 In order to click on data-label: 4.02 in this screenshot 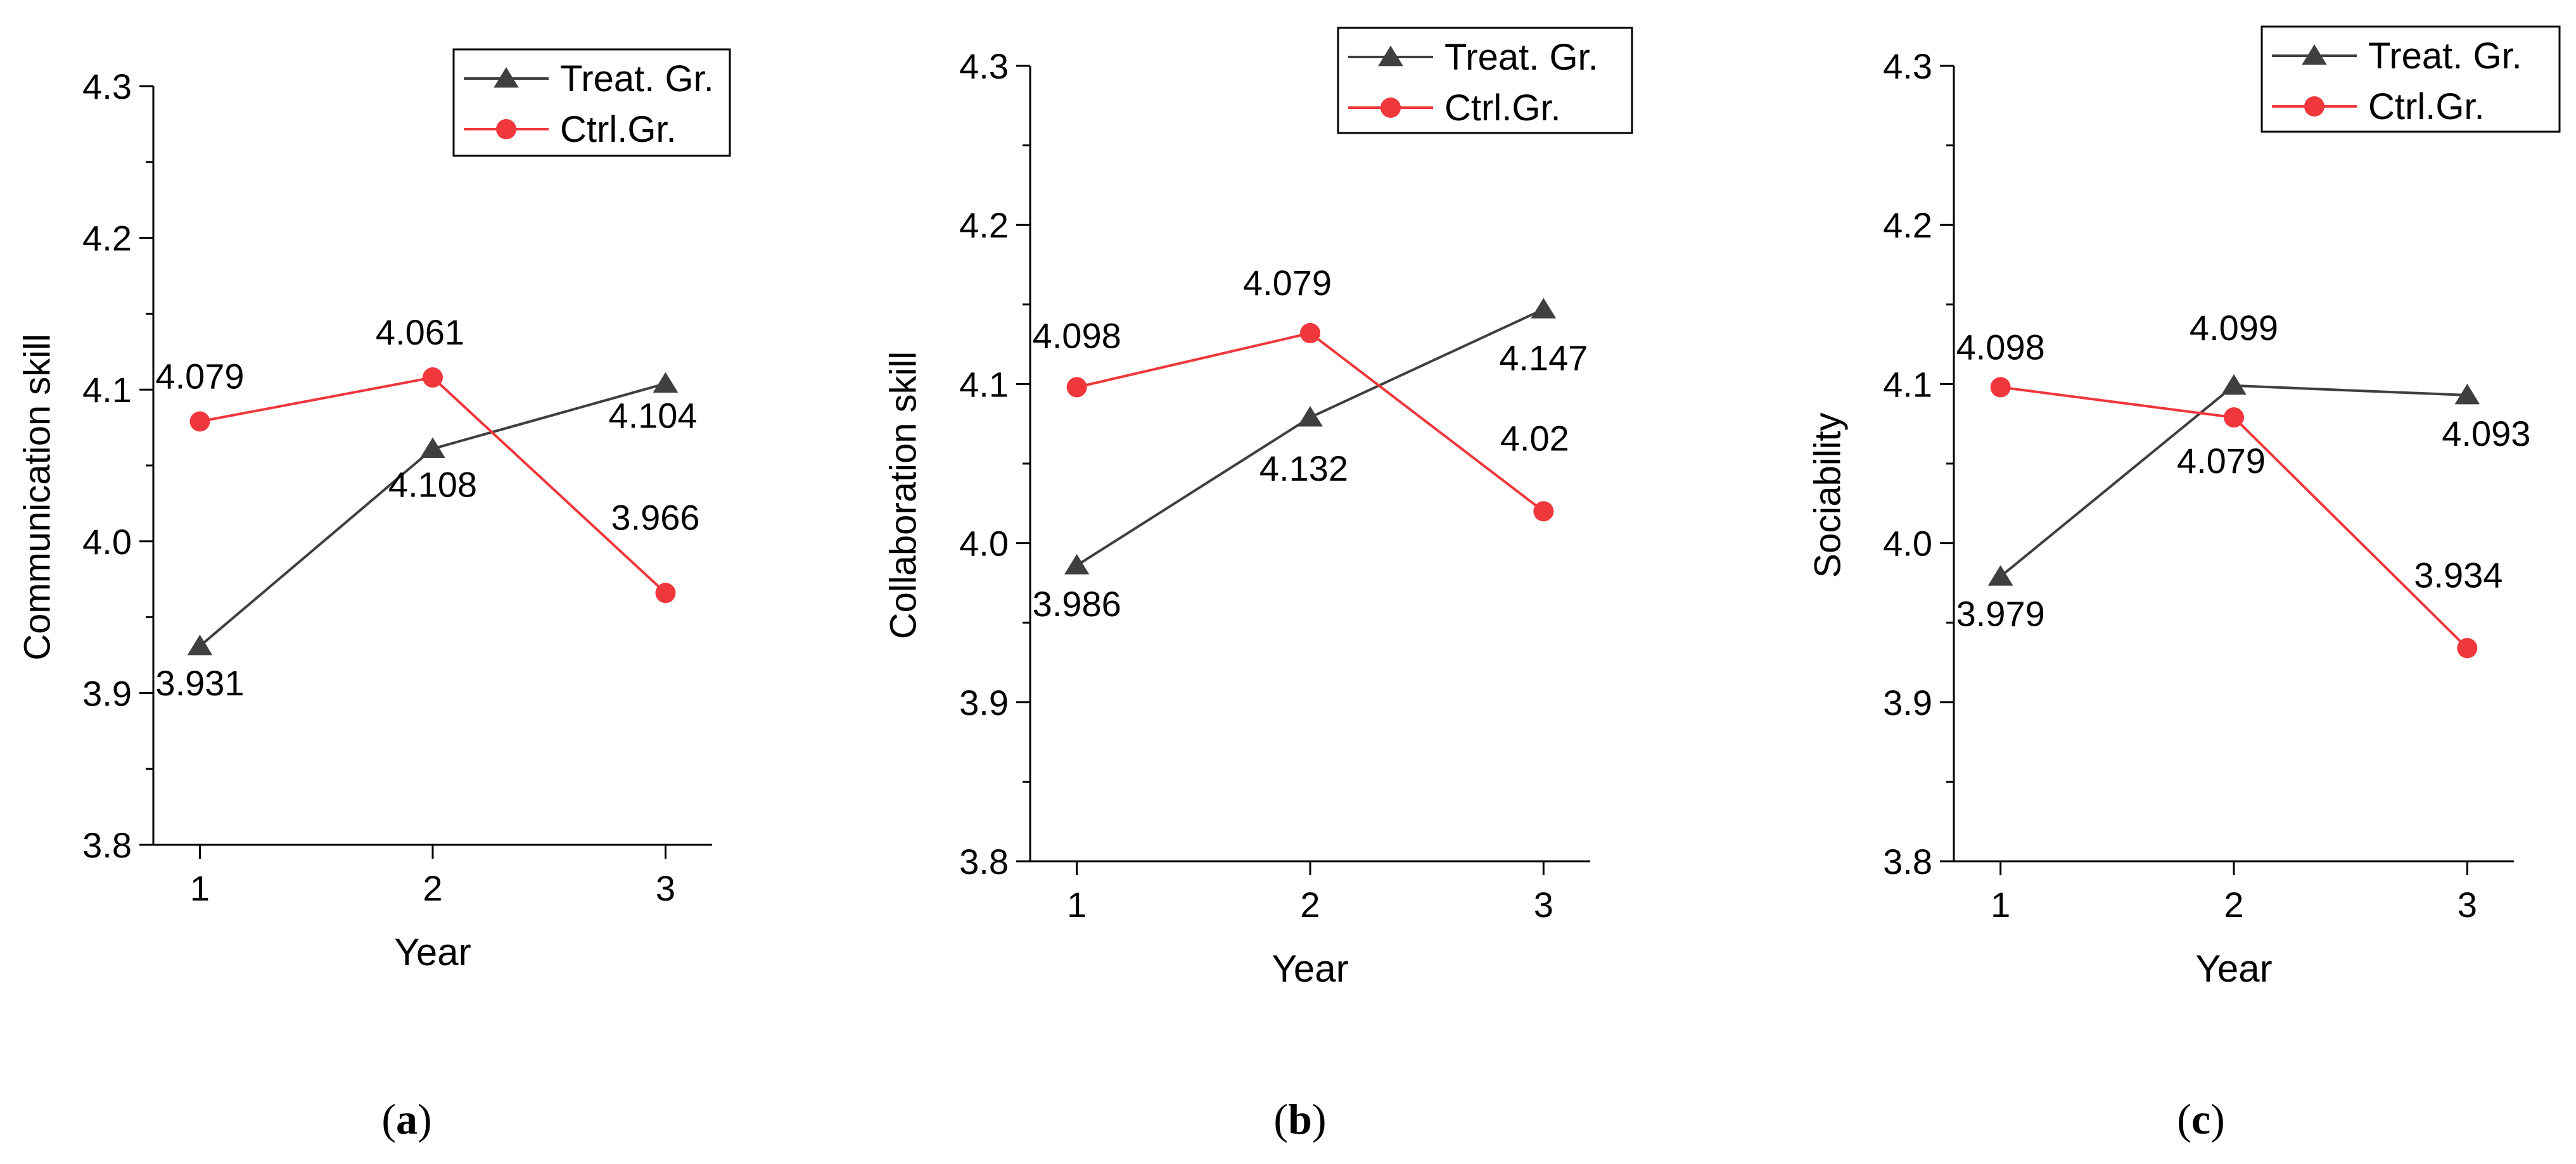, I will do `click(1535, 438)`.